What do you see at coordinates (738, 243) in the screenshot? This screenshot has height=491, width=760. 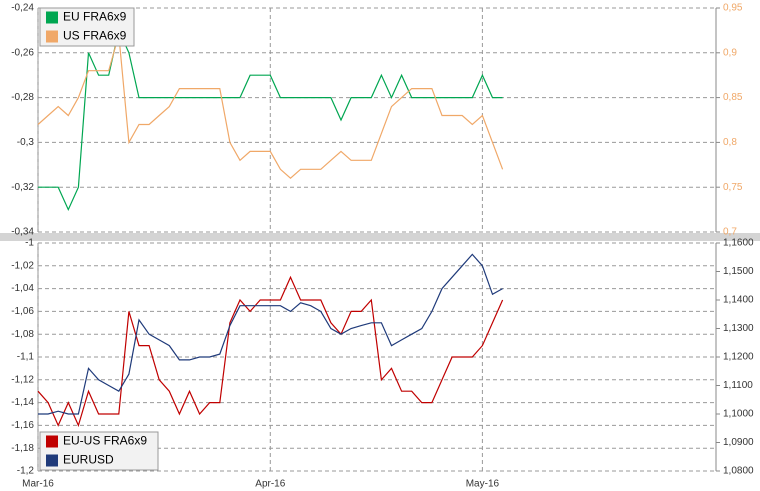 I see `y2-tick-label: 1,1600` at bounding box center [738, 243].